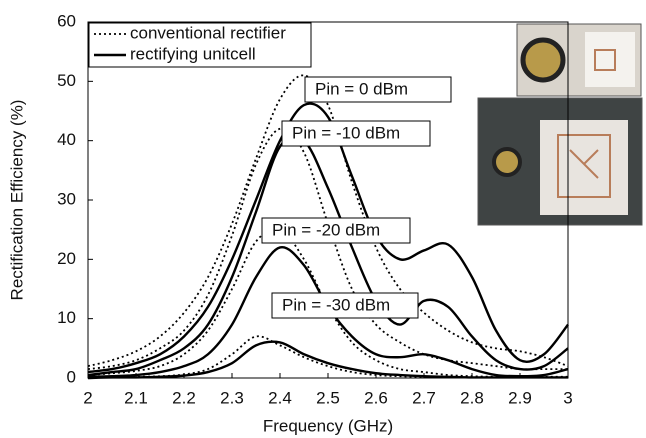  What do you see at coordinates (326, 229) in the screenshot?
I see `annotation: Pin = -20 dBm` at bounding box center [326, 229].